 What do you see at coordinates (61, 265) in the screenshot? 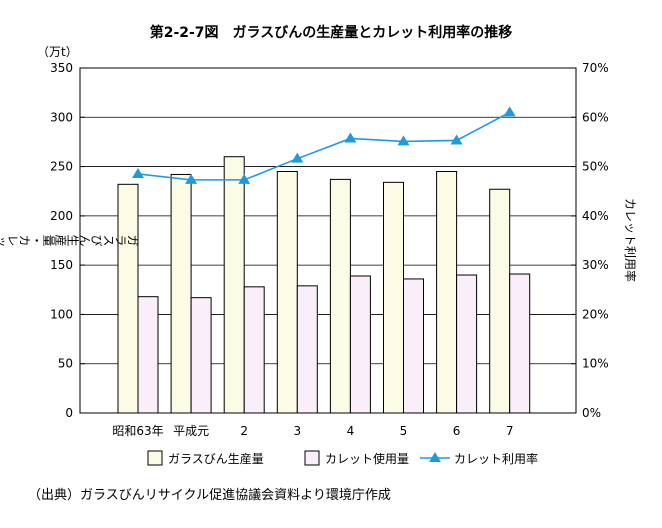
I see `left-tick-label: 150` at bounding box center [61, 265].